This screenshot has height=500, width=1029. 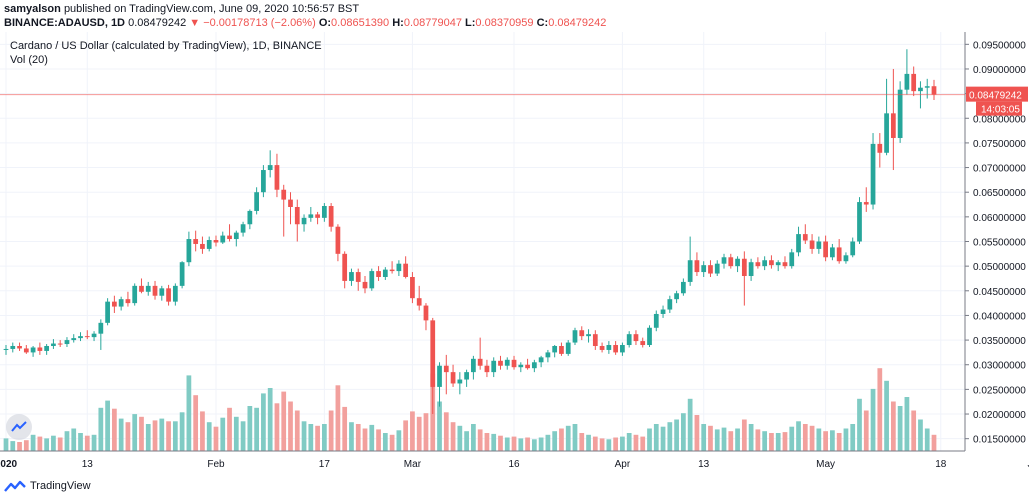 What do you see at coordinates (995, 96) in the screenshot?
I see `last-price-tag-label: 0.08479242` at bounding box center [995, 96].